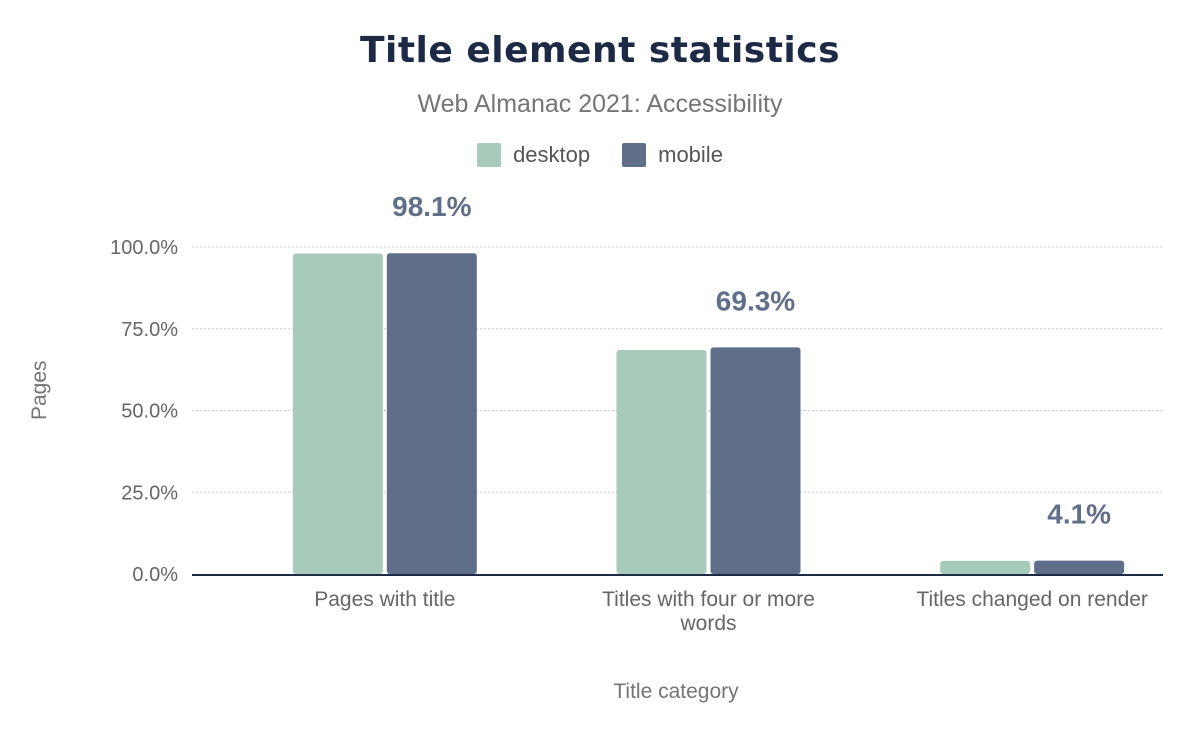  Describe the element at coordinates (1032, 599) in the screenshot. I see `category-label: Titles changed on render` at that location.